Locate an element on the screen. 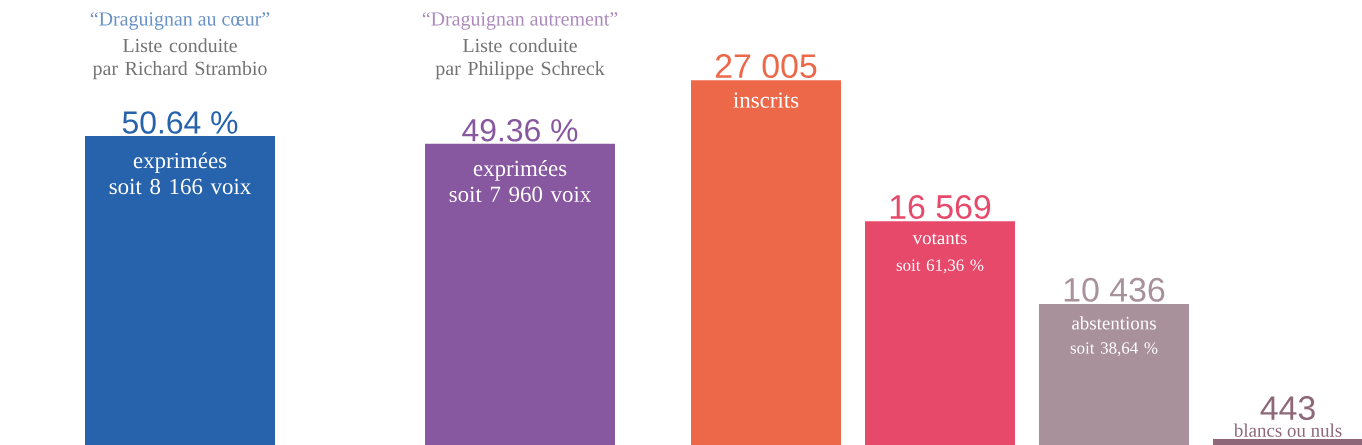 Image resolution: width=1362 pixels, height=445 pixels. x-tick-label: votants is located at coordinates (939, 239).